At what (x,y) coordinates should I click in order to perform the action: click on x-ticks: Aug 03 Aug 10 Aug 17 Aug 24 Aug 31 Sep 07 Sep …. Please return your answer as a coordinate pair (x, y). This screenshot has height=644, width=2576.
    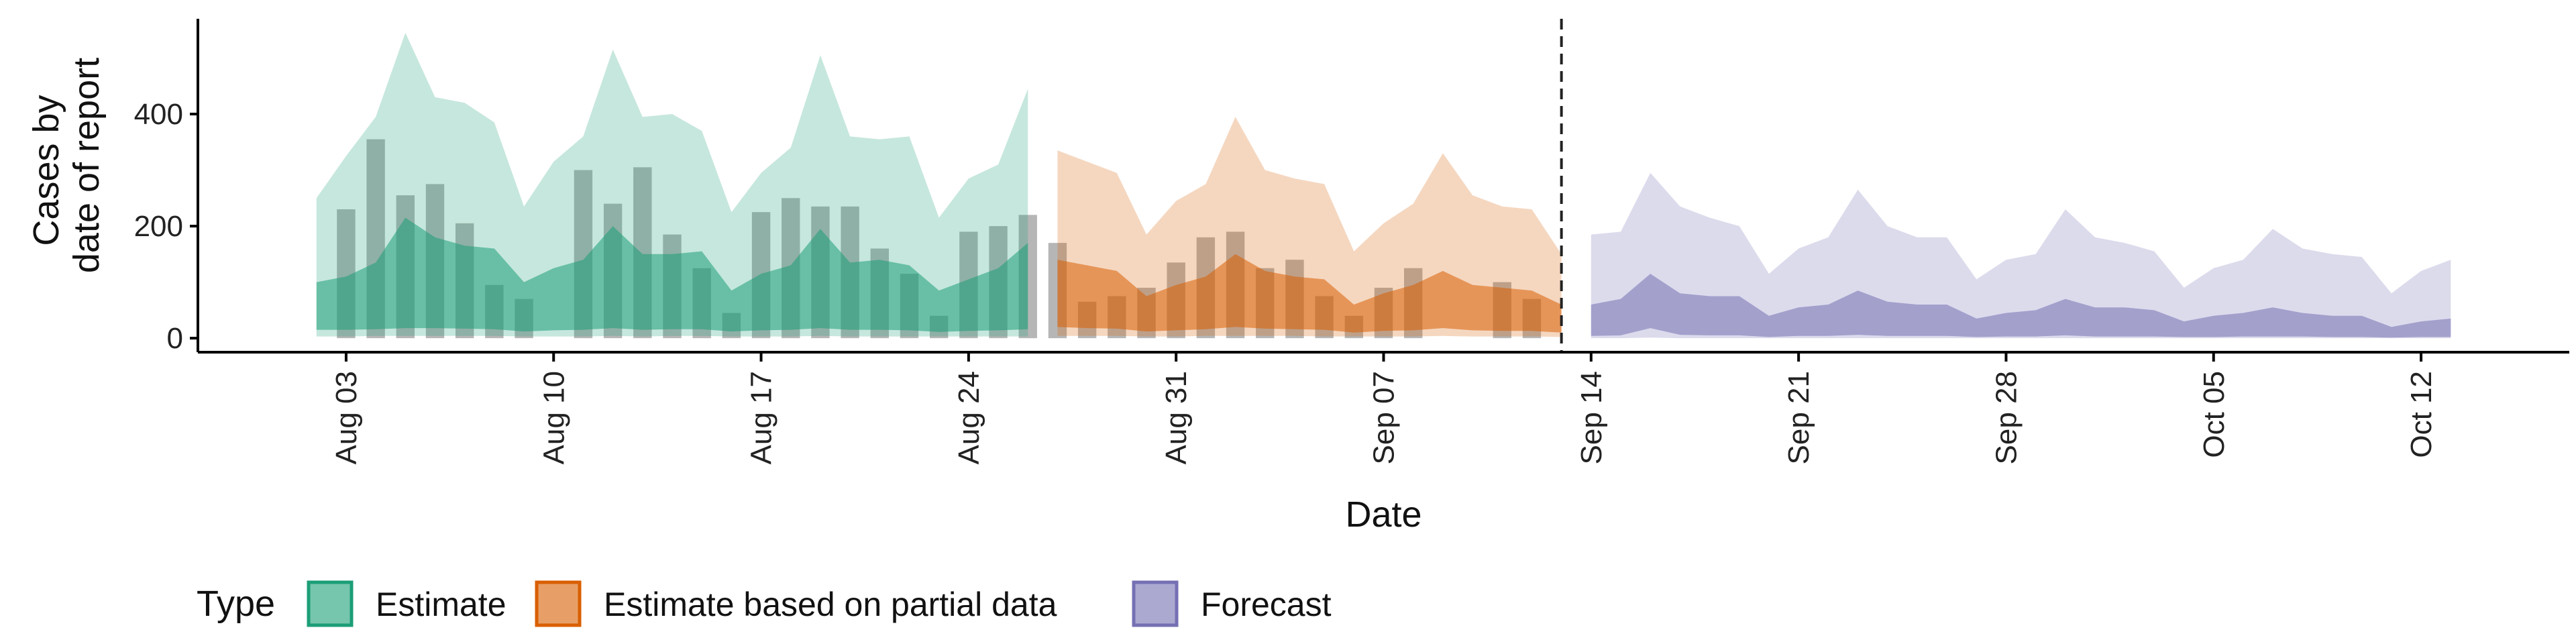
    Looking at the image, I should click on (1384, 408).